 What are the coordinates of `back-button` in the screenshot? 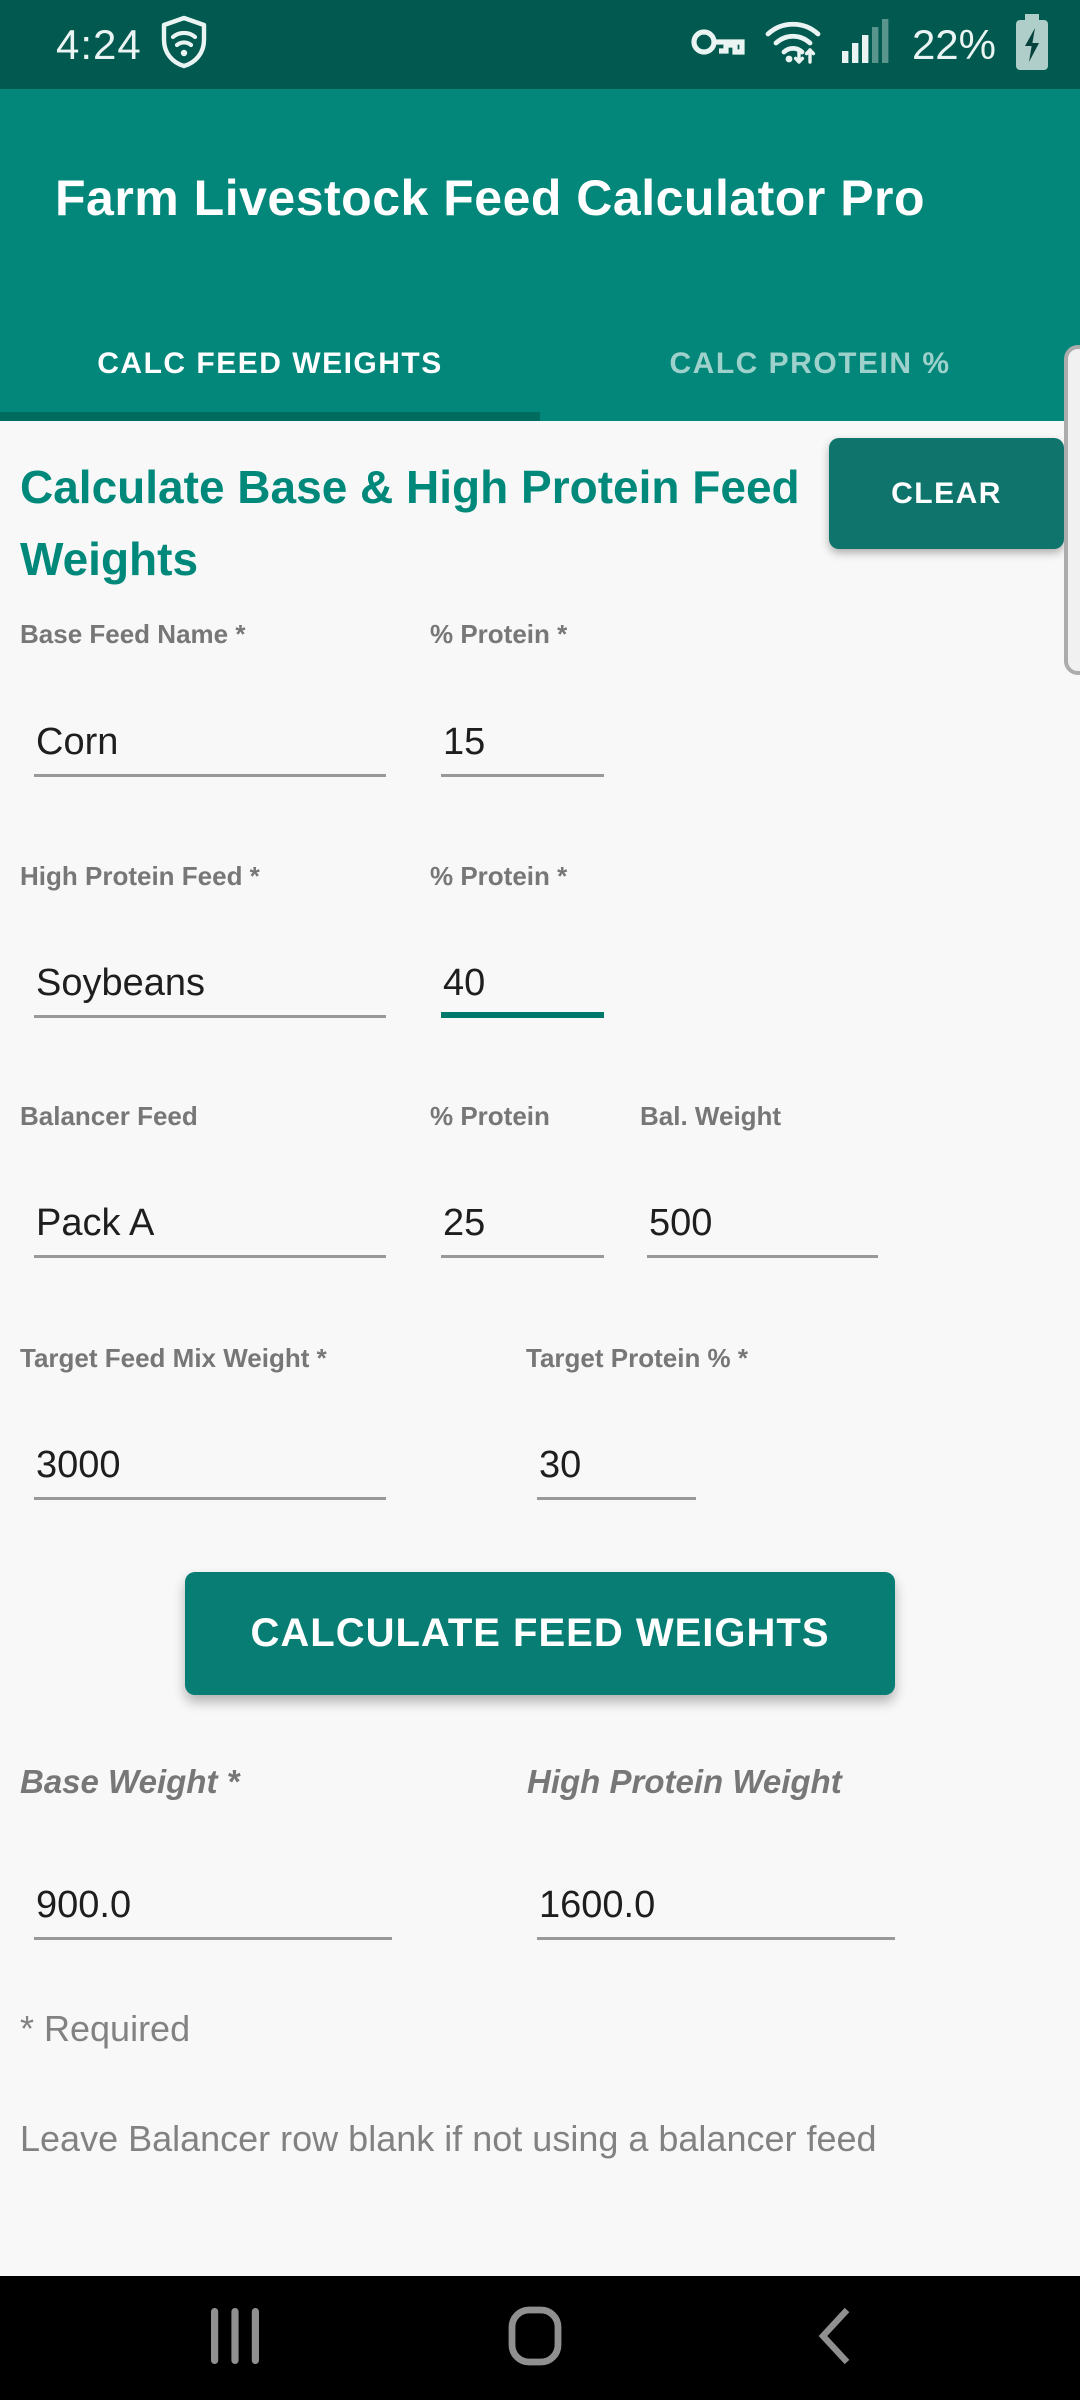 It's located at (835, 2338).